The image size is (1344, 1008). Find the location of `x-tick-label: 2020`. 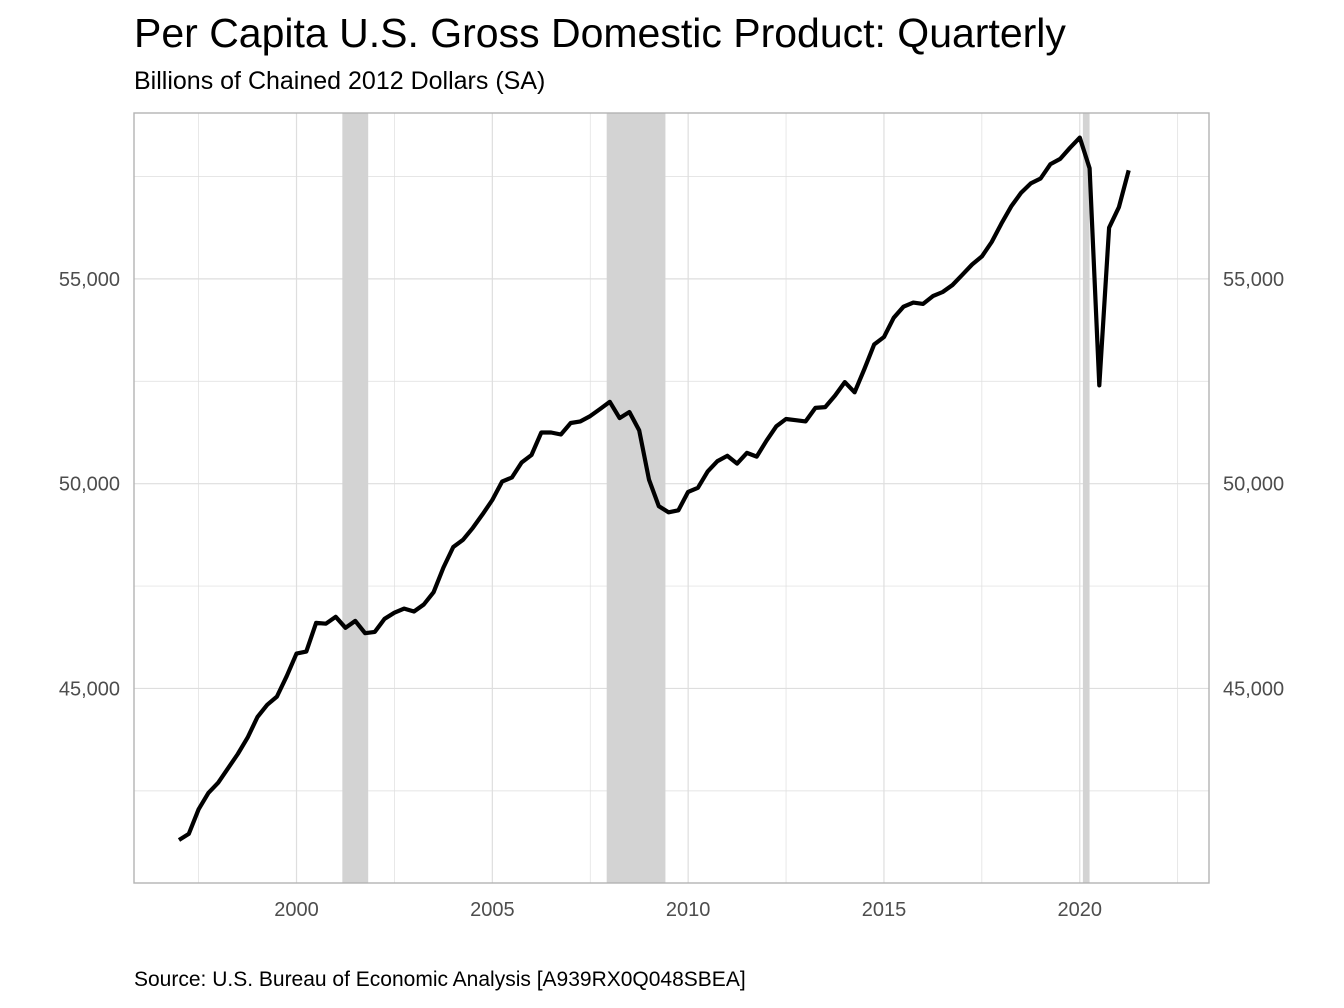

x-tick-label: 2020 is located at coordinates (1080, 910).